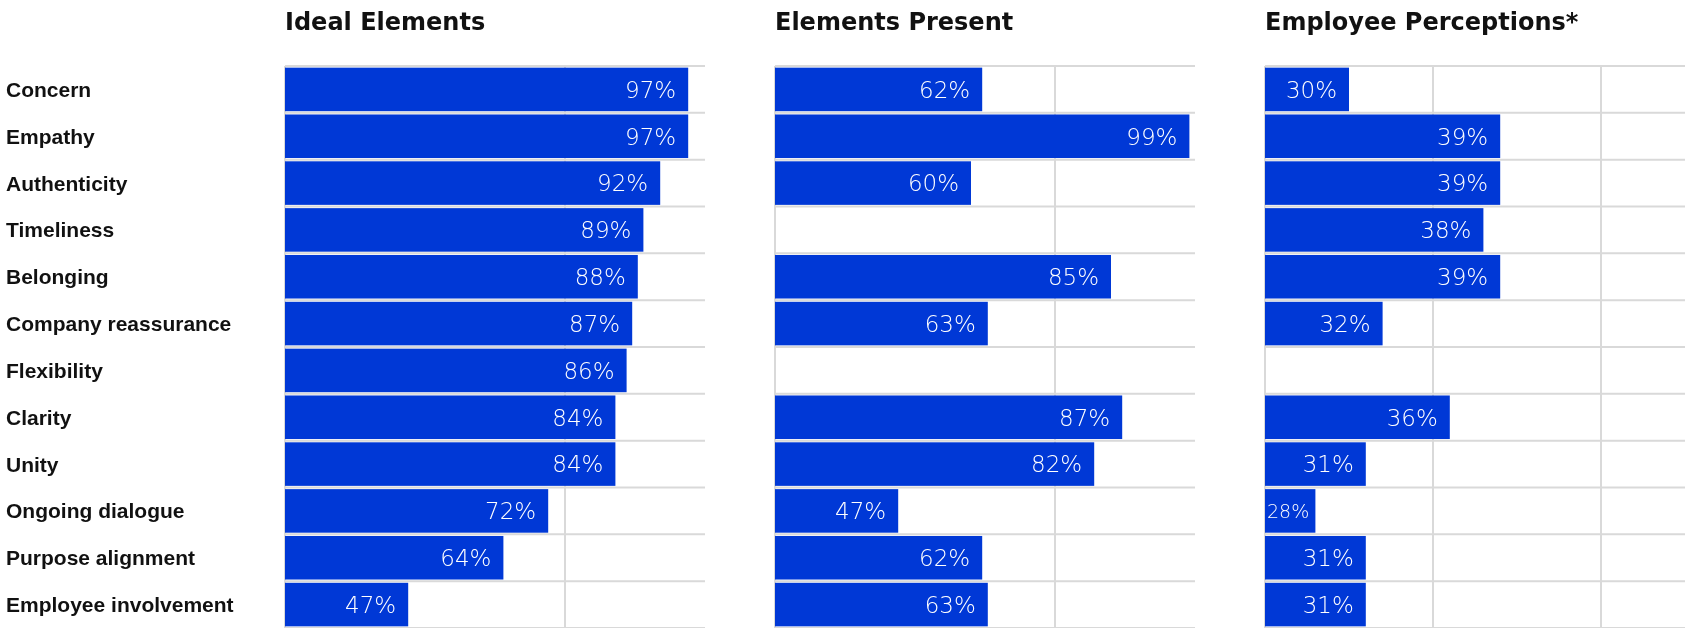 Image resolution: width=1685 pixels, height=628 pixels. Describe the element at coordinates (1152, 136) in the screenshot. I see `data-label: 99%` at that location.